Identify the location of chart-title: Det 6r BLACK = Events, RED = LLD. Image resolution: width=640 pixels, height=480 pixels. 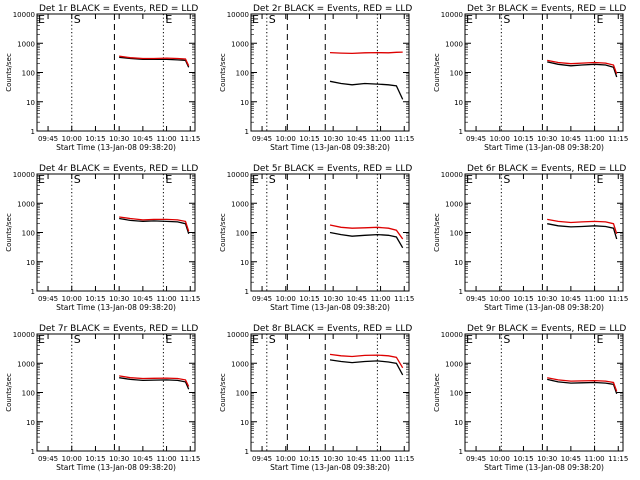
(546, 169).